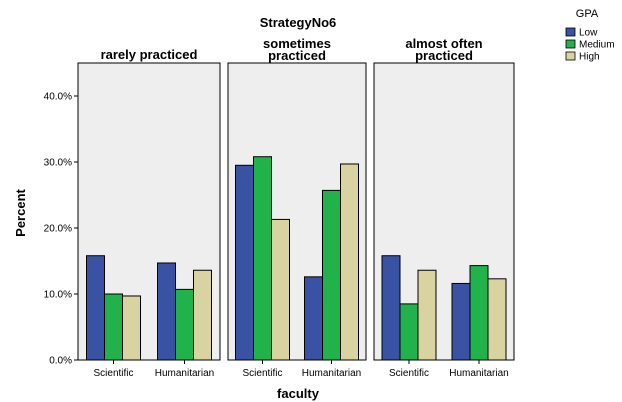  Describe the element at coordinates (587, 14) in the screenshot. I see `legend-title: GPA` at that location.